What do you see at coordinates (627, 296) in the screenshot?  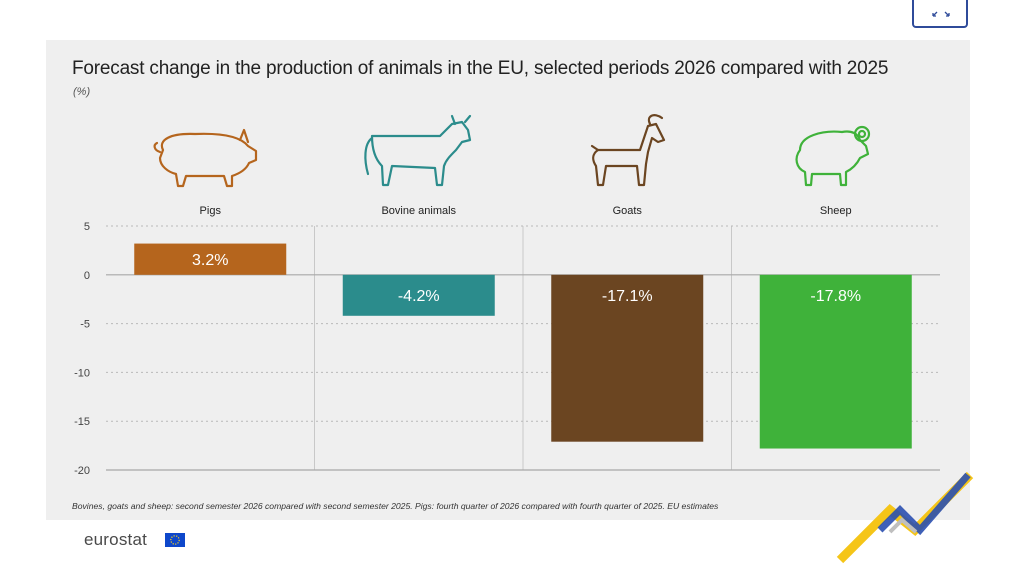 I see `data-label: -17.1%` at bounding box center [627, 296].